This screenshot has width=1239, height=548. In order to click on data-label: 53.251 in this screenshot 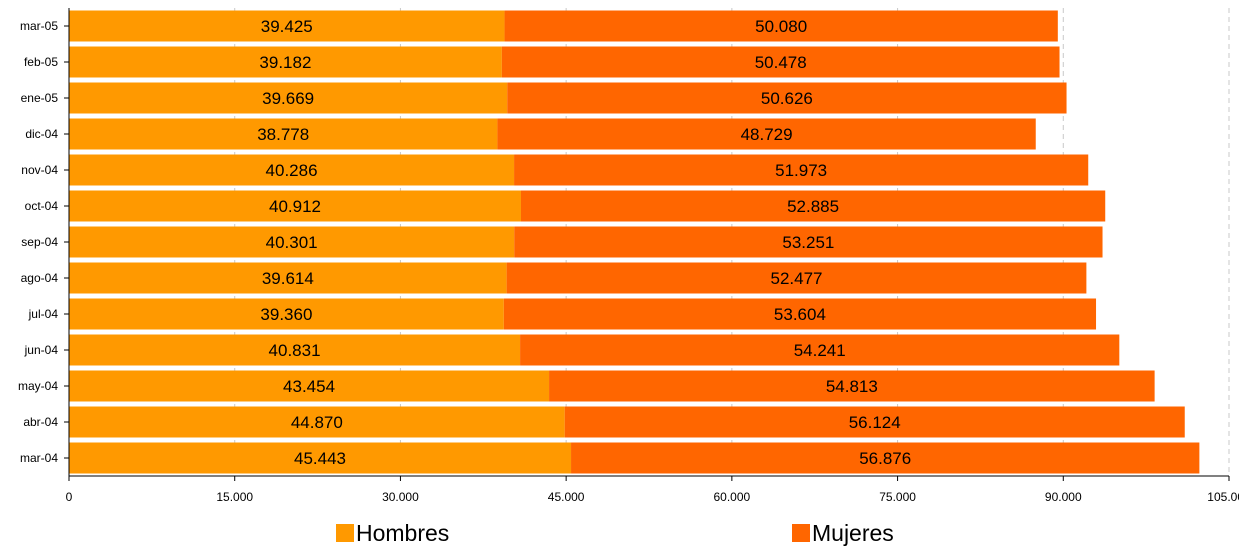, I will do `click(808, 242)`.